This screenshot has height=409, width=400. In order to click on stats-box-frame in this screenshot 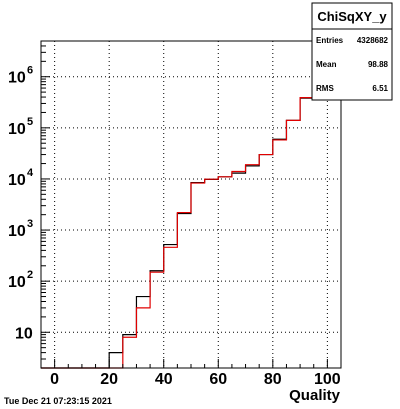, I will do `click(352, 51)`.